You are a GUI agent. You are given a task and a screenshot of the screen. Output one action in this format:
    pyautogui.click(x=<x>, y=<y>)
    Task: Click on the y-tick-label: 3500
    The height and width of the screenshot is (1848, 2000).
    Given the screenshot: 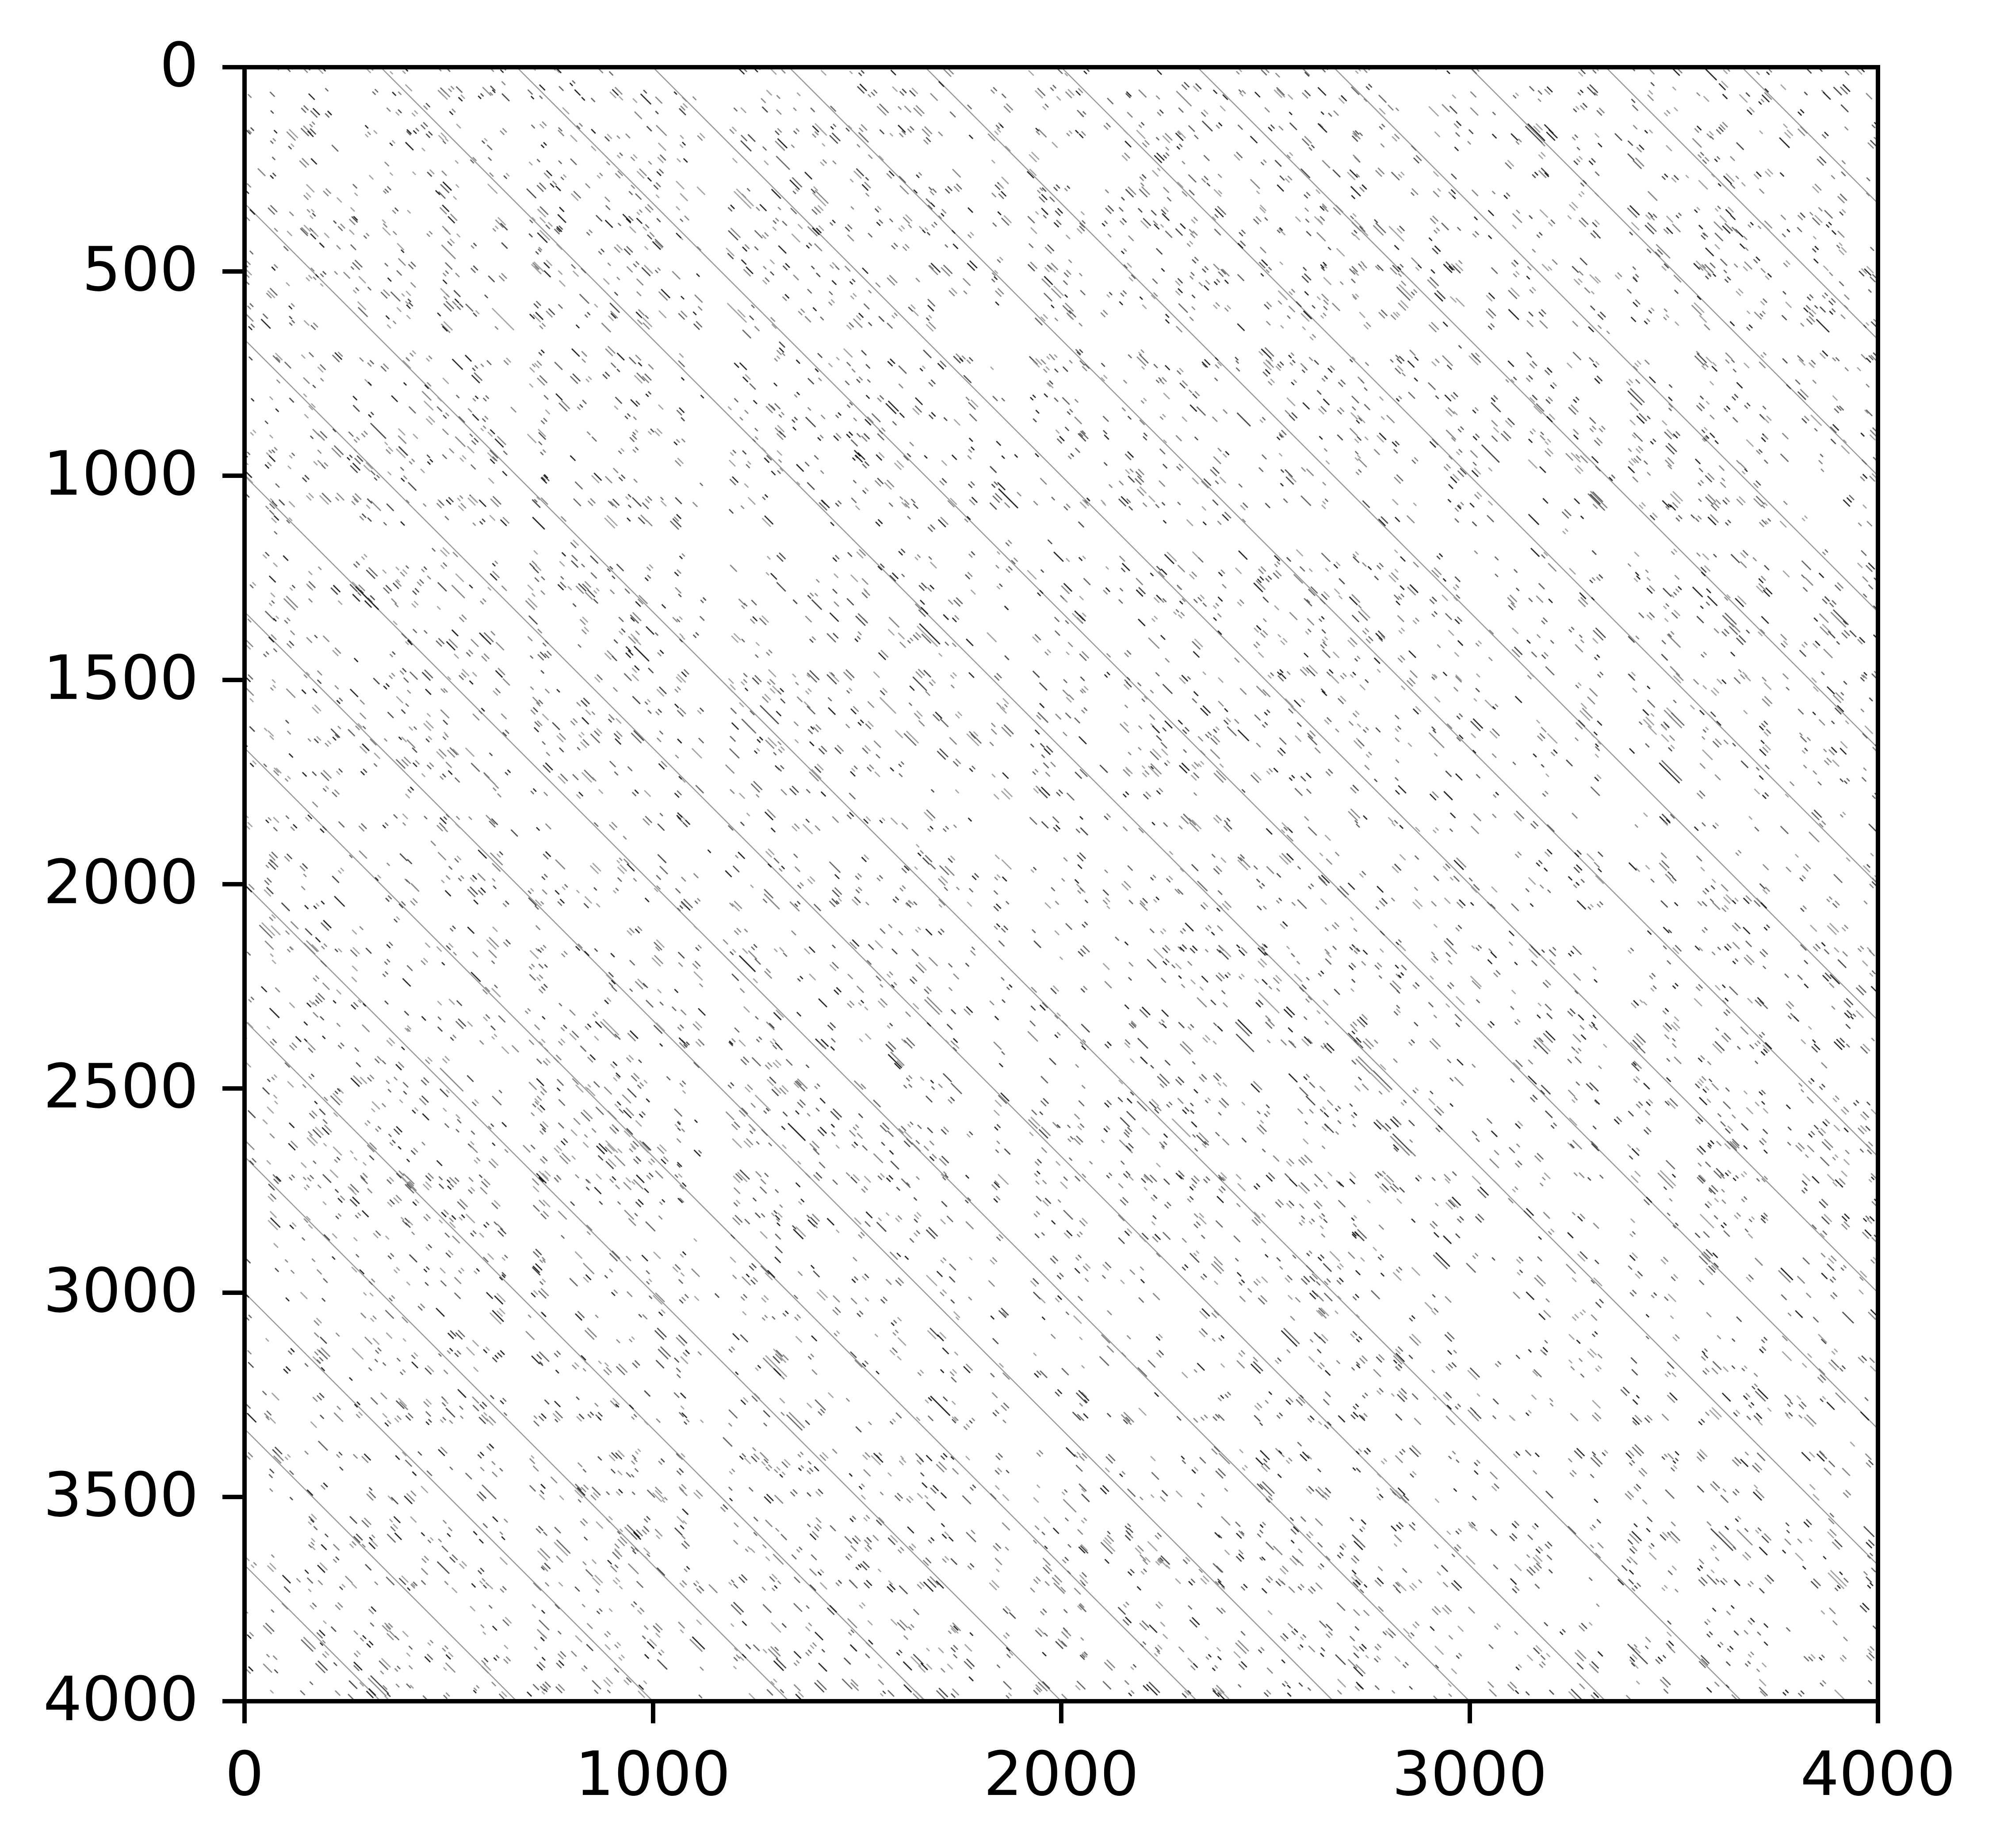 What is the action you would take?
    pyautogui.click(x=121, y=1495)
    